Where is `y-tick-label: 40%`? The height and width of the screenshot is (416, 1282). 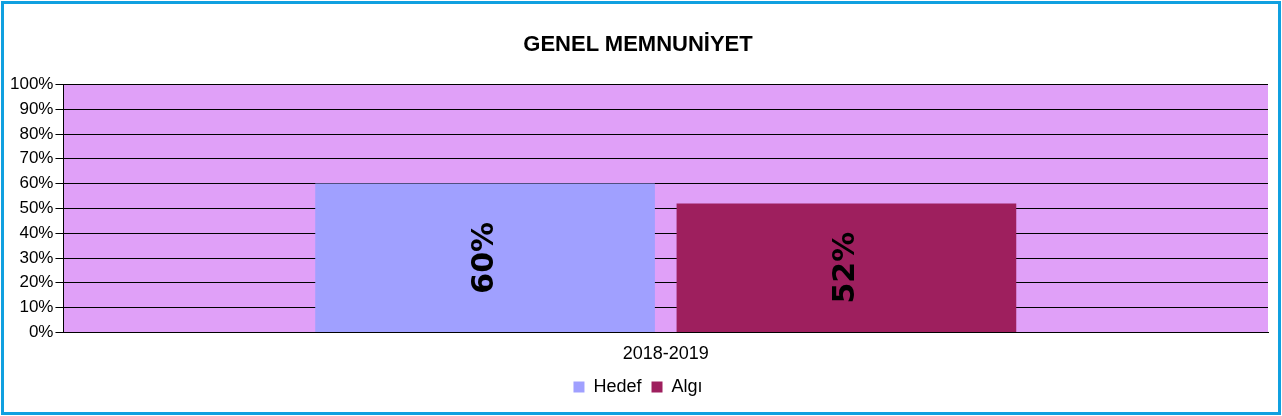 y-tick-label: 40% is located at coordinates (36, 232).